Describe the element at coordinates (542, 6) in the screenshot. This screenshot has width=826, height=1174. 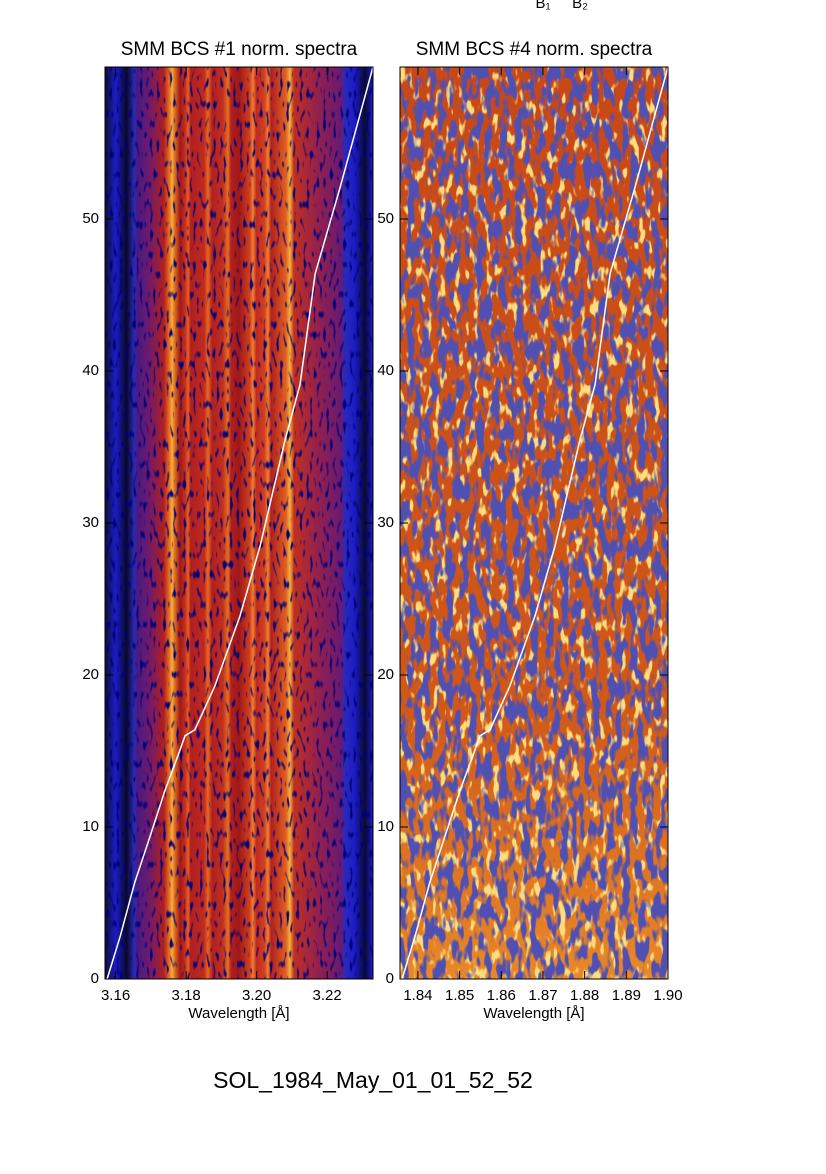
I see `annotation: B₁` at that location.